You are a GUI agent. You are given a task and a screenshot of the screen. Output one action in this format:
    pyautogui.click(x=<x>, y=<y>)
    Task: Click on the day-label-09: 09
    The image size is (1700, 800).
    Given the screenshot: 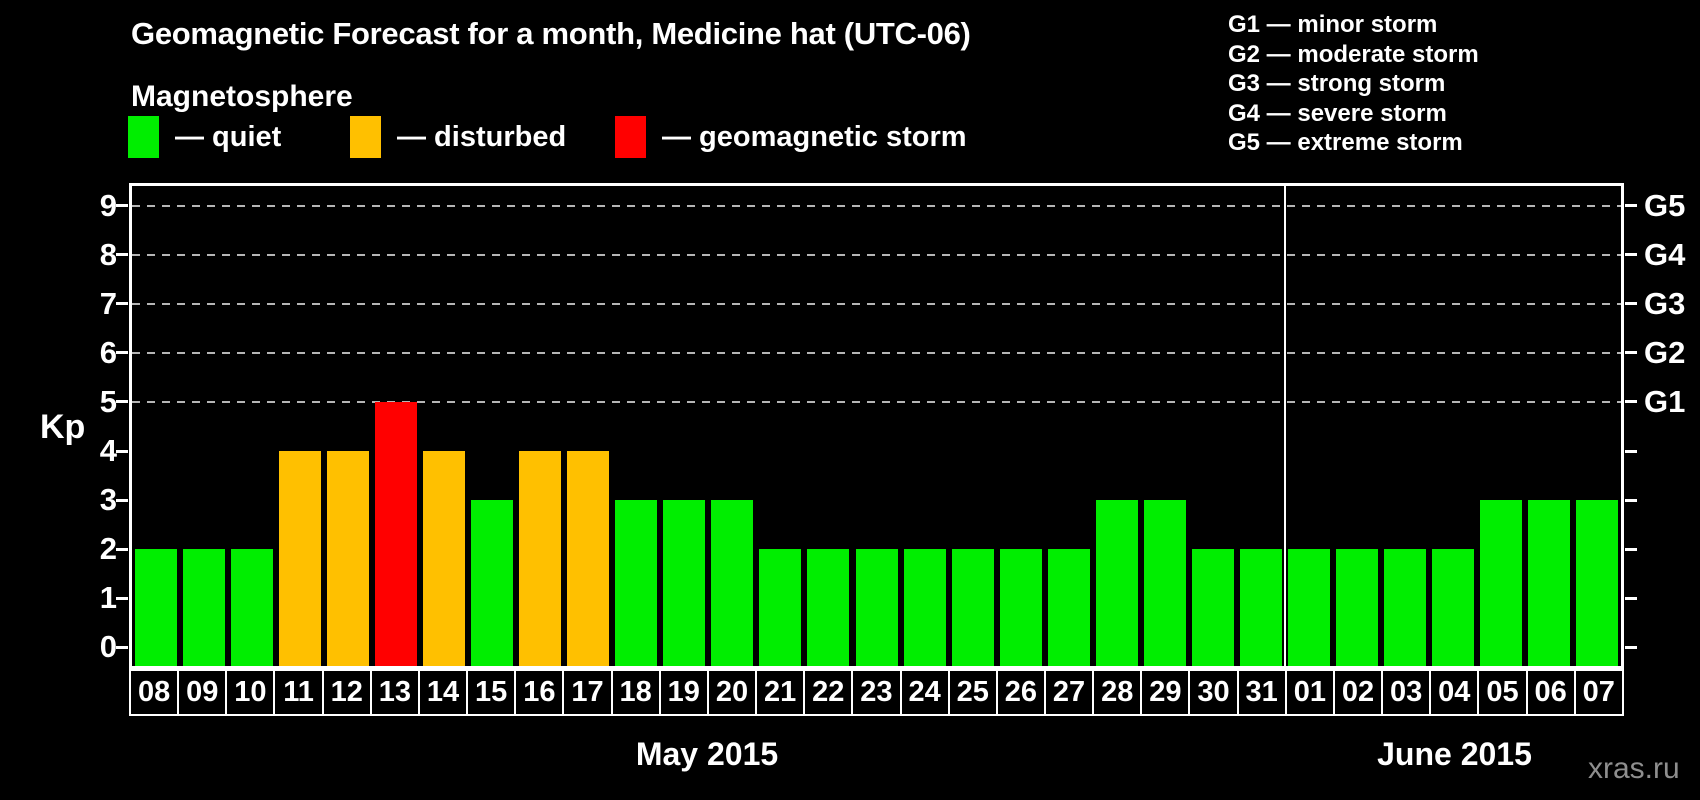 What is the action you would take?
    pyautogui.click(x=202, y=692)
    